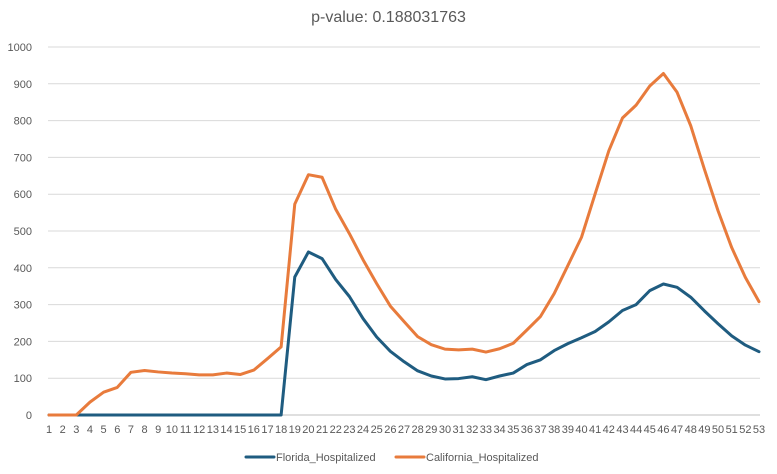 Image resolution: width=777 pixels, height=474 pixels. Describe the element at coordinates (458, 430) in the screenshot. I see `x-tick-label: 31` at that location.